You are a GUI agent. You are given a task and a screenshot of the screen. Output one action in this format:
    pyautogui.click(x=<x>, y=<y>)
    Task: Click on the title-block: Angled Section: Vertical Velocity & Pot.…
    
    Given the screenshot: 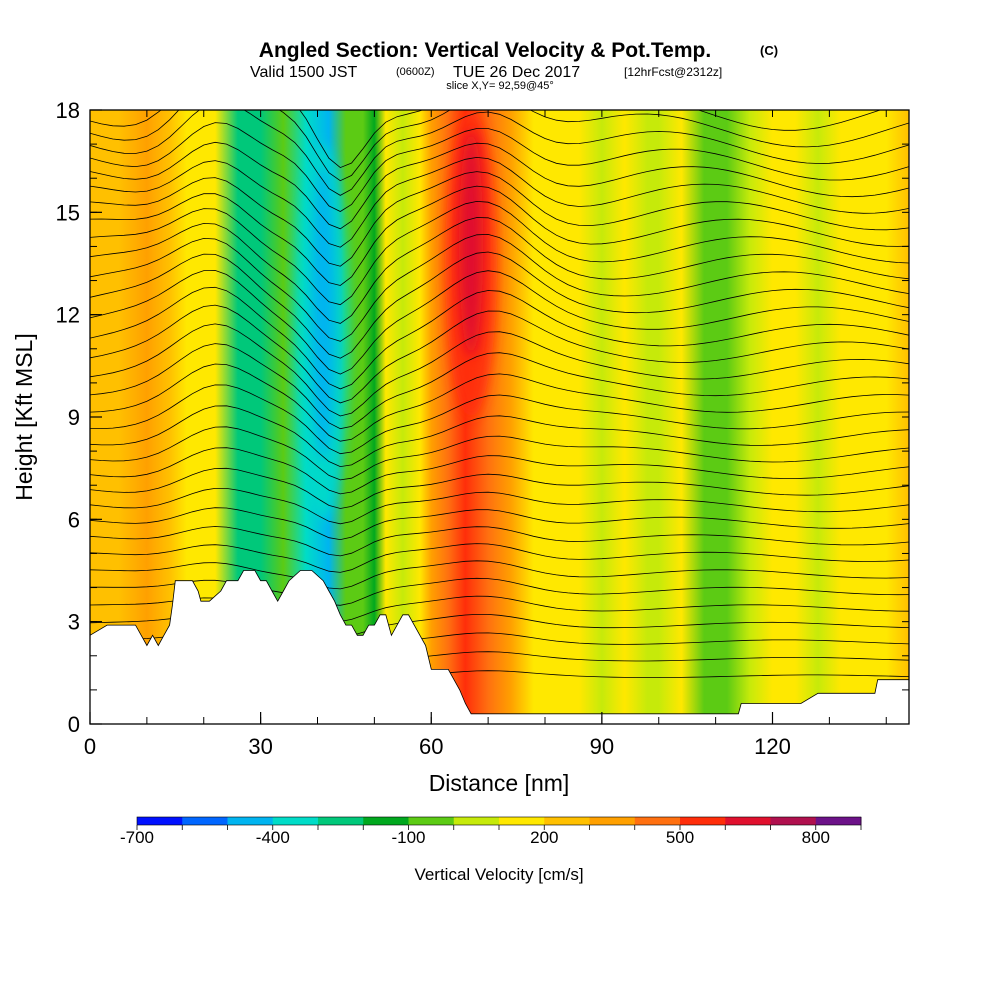 What is the action you would take?
    pyautogui.click(x=514, y=65)
    